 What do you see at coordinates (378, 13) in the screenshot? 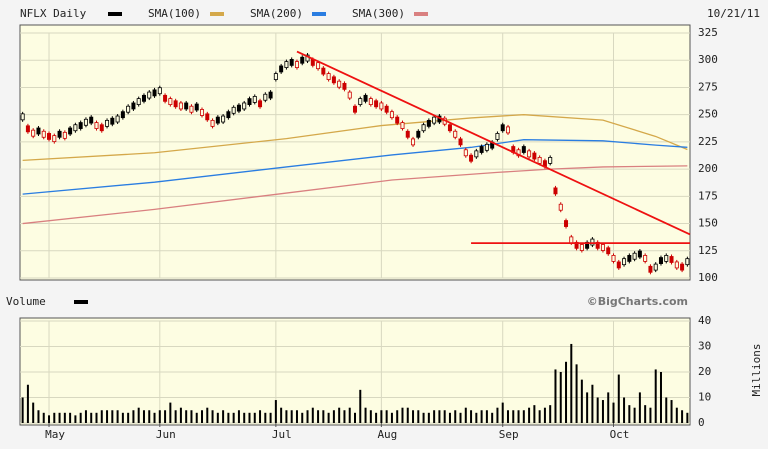
I see `legend-label: SMA(300)` at bounding box center [378, 13].